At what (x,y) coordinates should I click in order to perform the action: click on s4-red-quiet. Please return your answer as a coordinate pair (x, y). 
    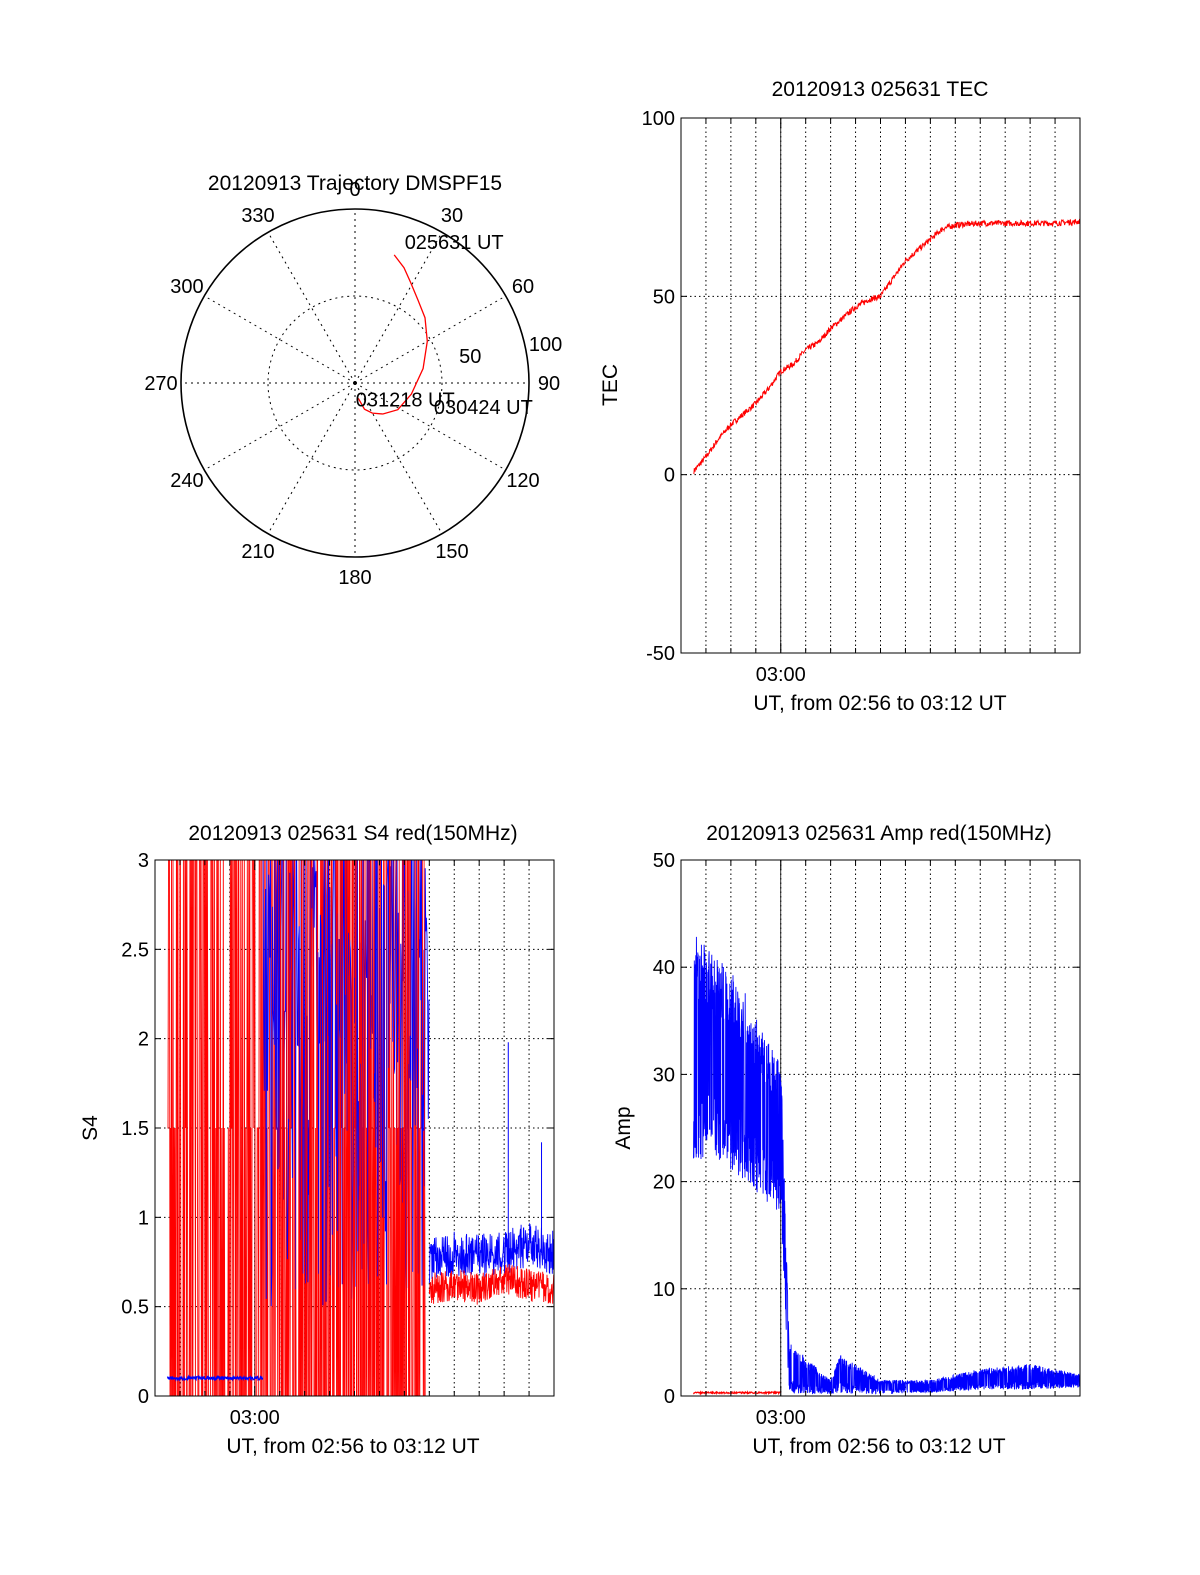
    Looking at the image, I should click on (491, 1284).